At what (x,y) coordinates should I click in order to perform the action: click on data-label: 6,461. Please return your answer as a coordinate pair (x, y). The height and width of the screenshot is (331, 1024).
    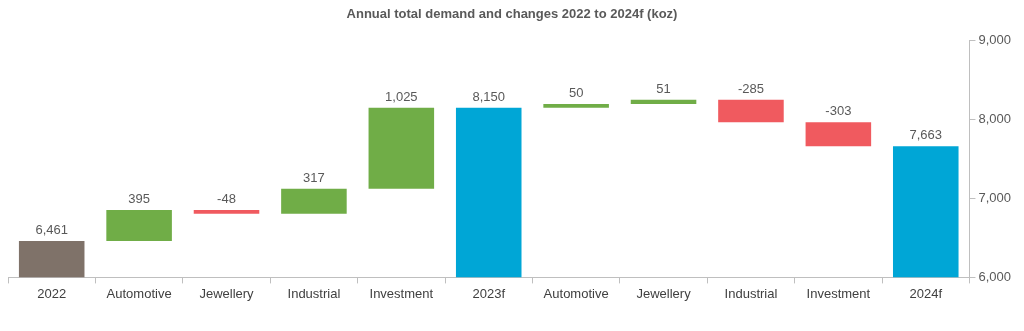
    Looking at the image, I should click on (51, 230).